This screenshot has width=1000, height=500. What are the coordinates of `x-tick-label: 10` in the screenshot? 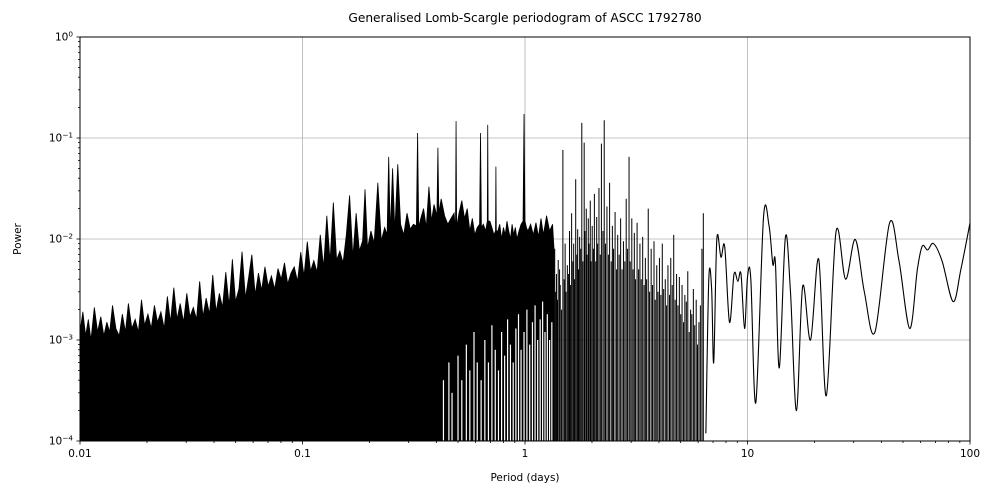 It's located at (747, 454).